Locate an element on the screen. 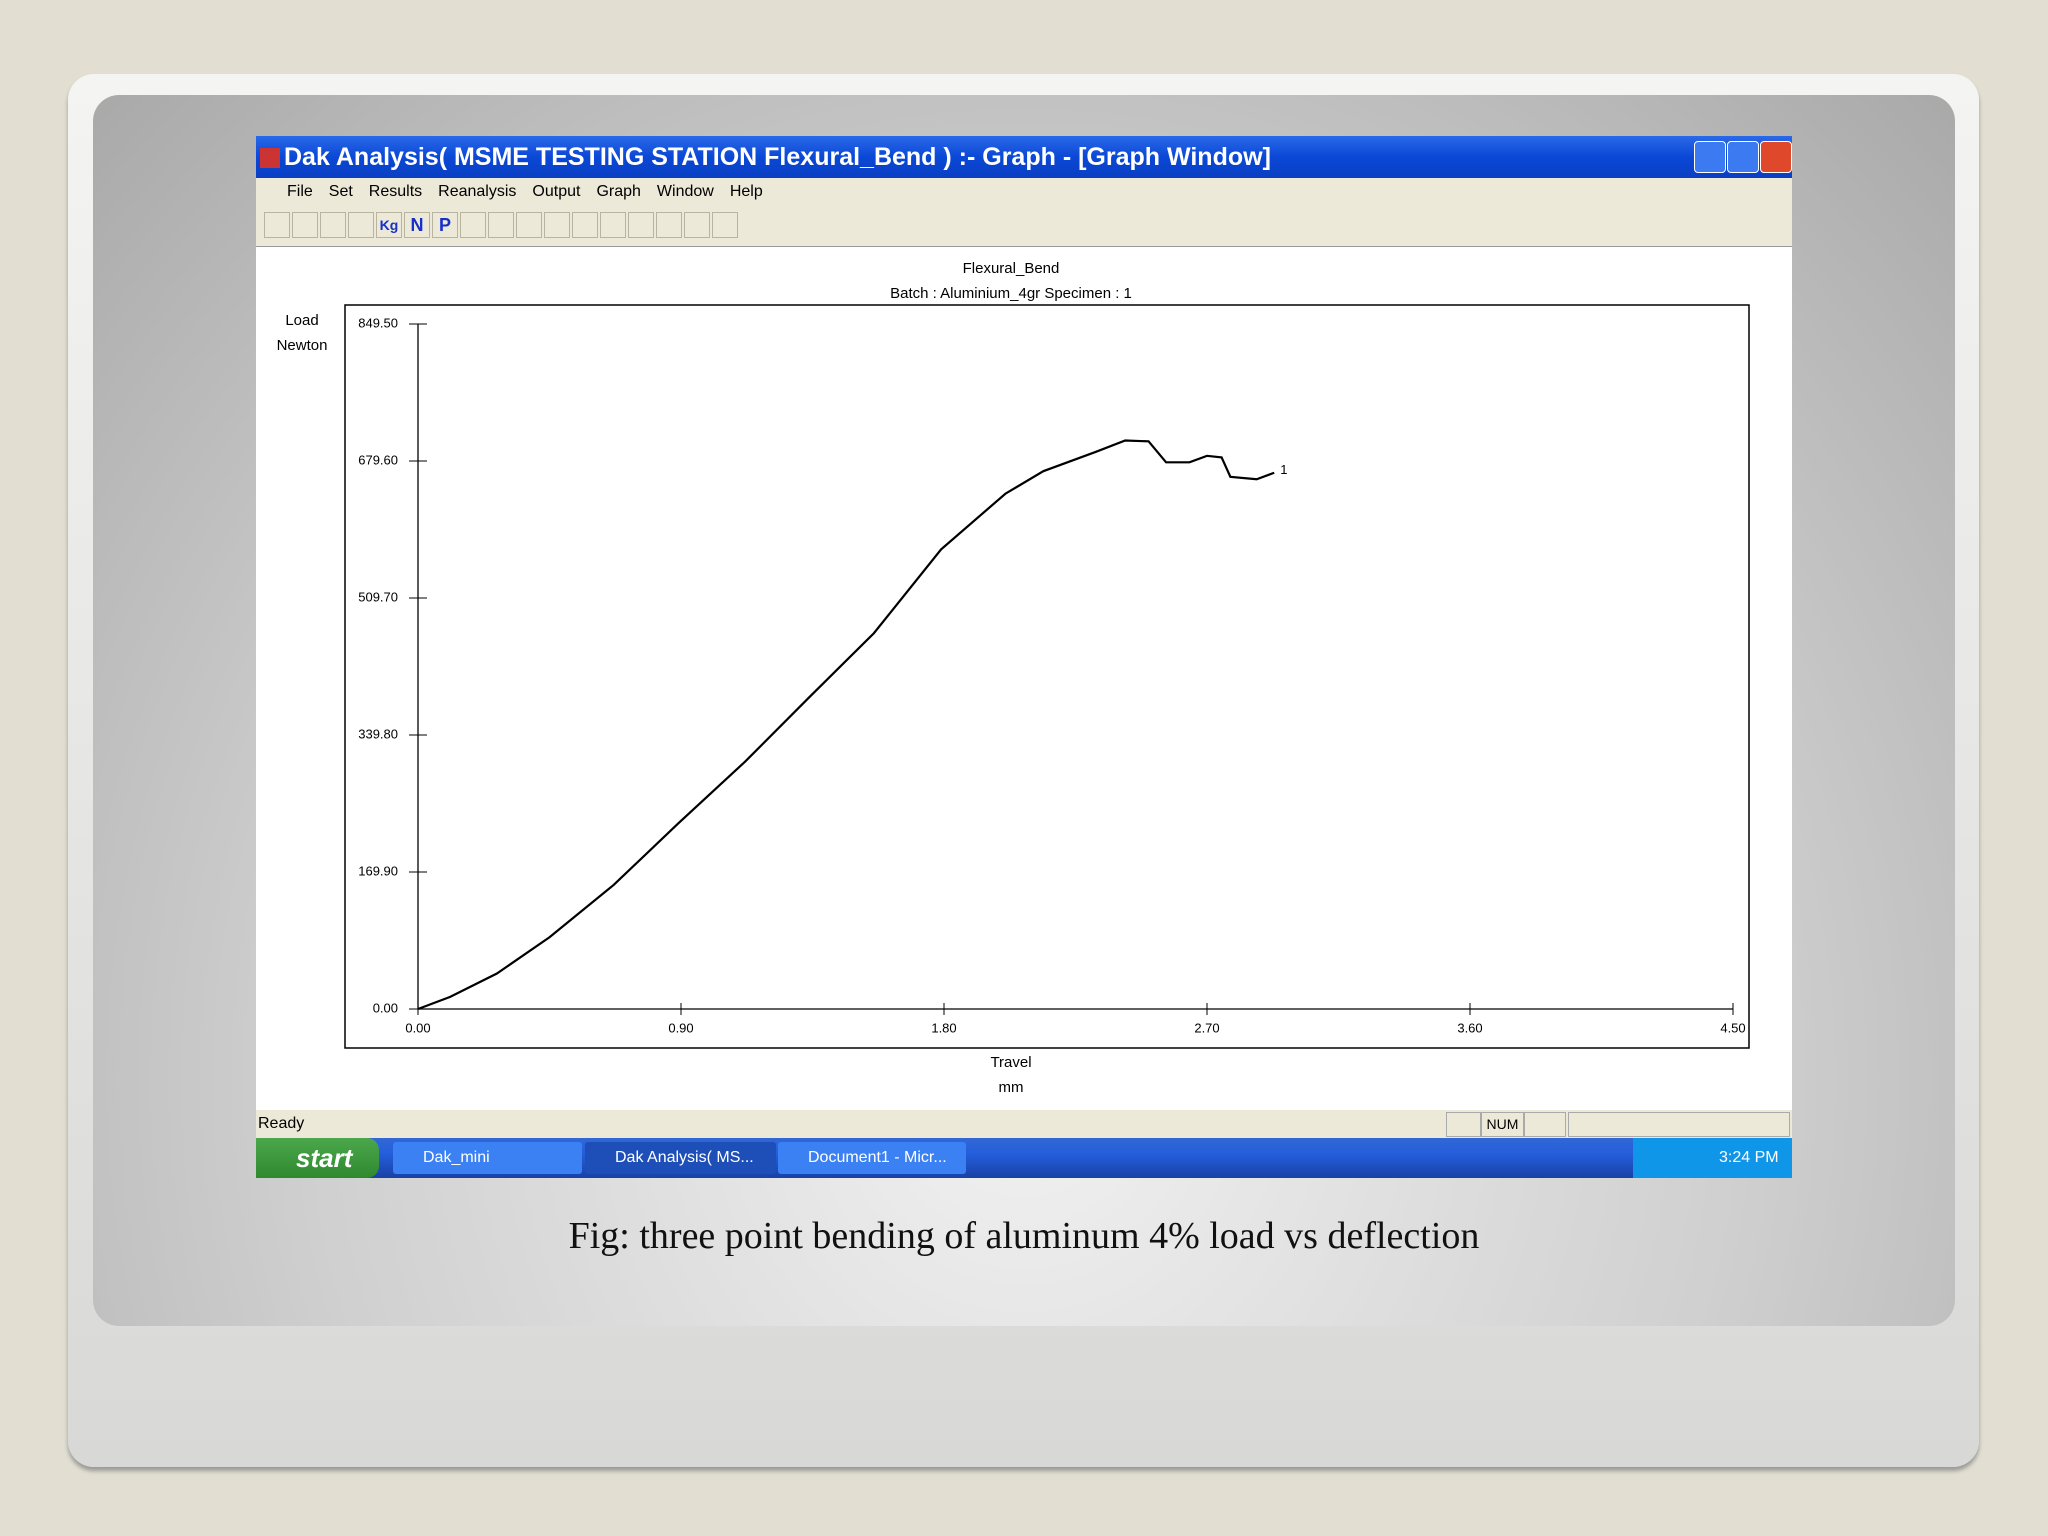  x-tick-label: 2.70 is located at coordinates (1206, 1027).